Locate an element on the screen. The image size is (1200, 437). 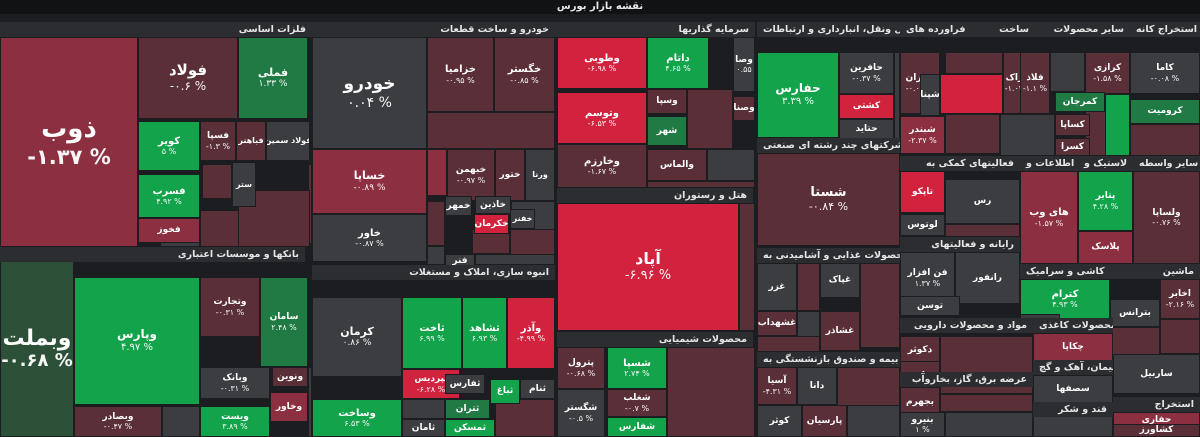
stock-tile: والماس is located at coordinates (677, 165).